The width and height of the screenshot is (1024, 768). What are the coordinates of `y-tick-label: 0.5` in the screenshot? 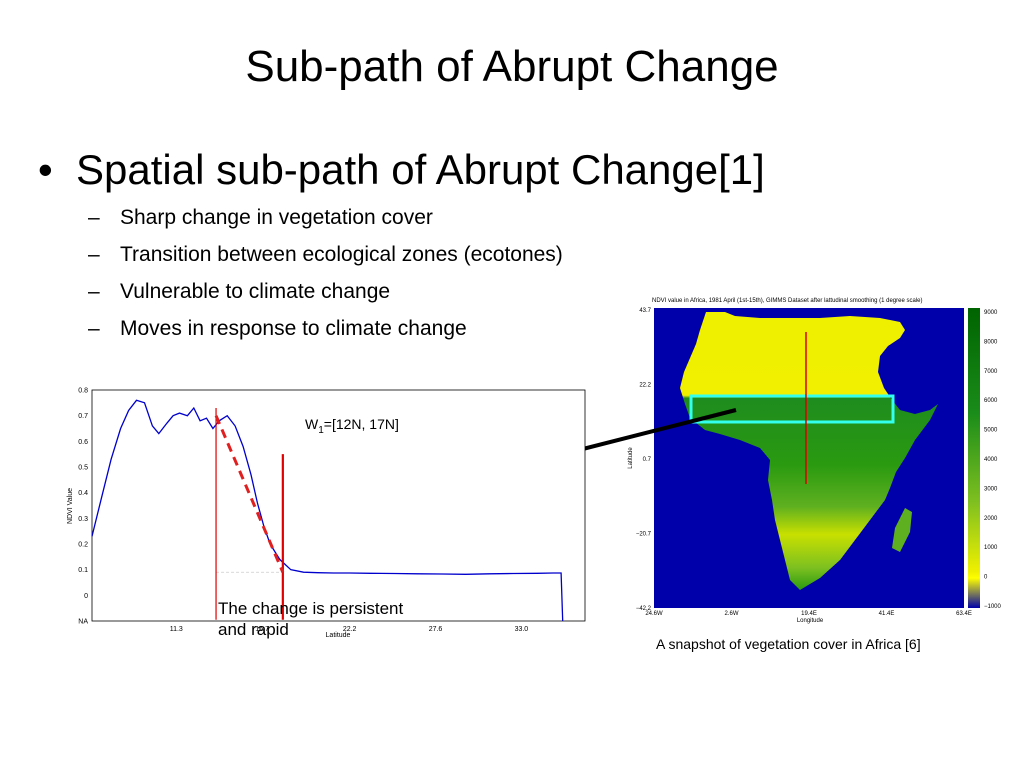 It's located at (83, 468).